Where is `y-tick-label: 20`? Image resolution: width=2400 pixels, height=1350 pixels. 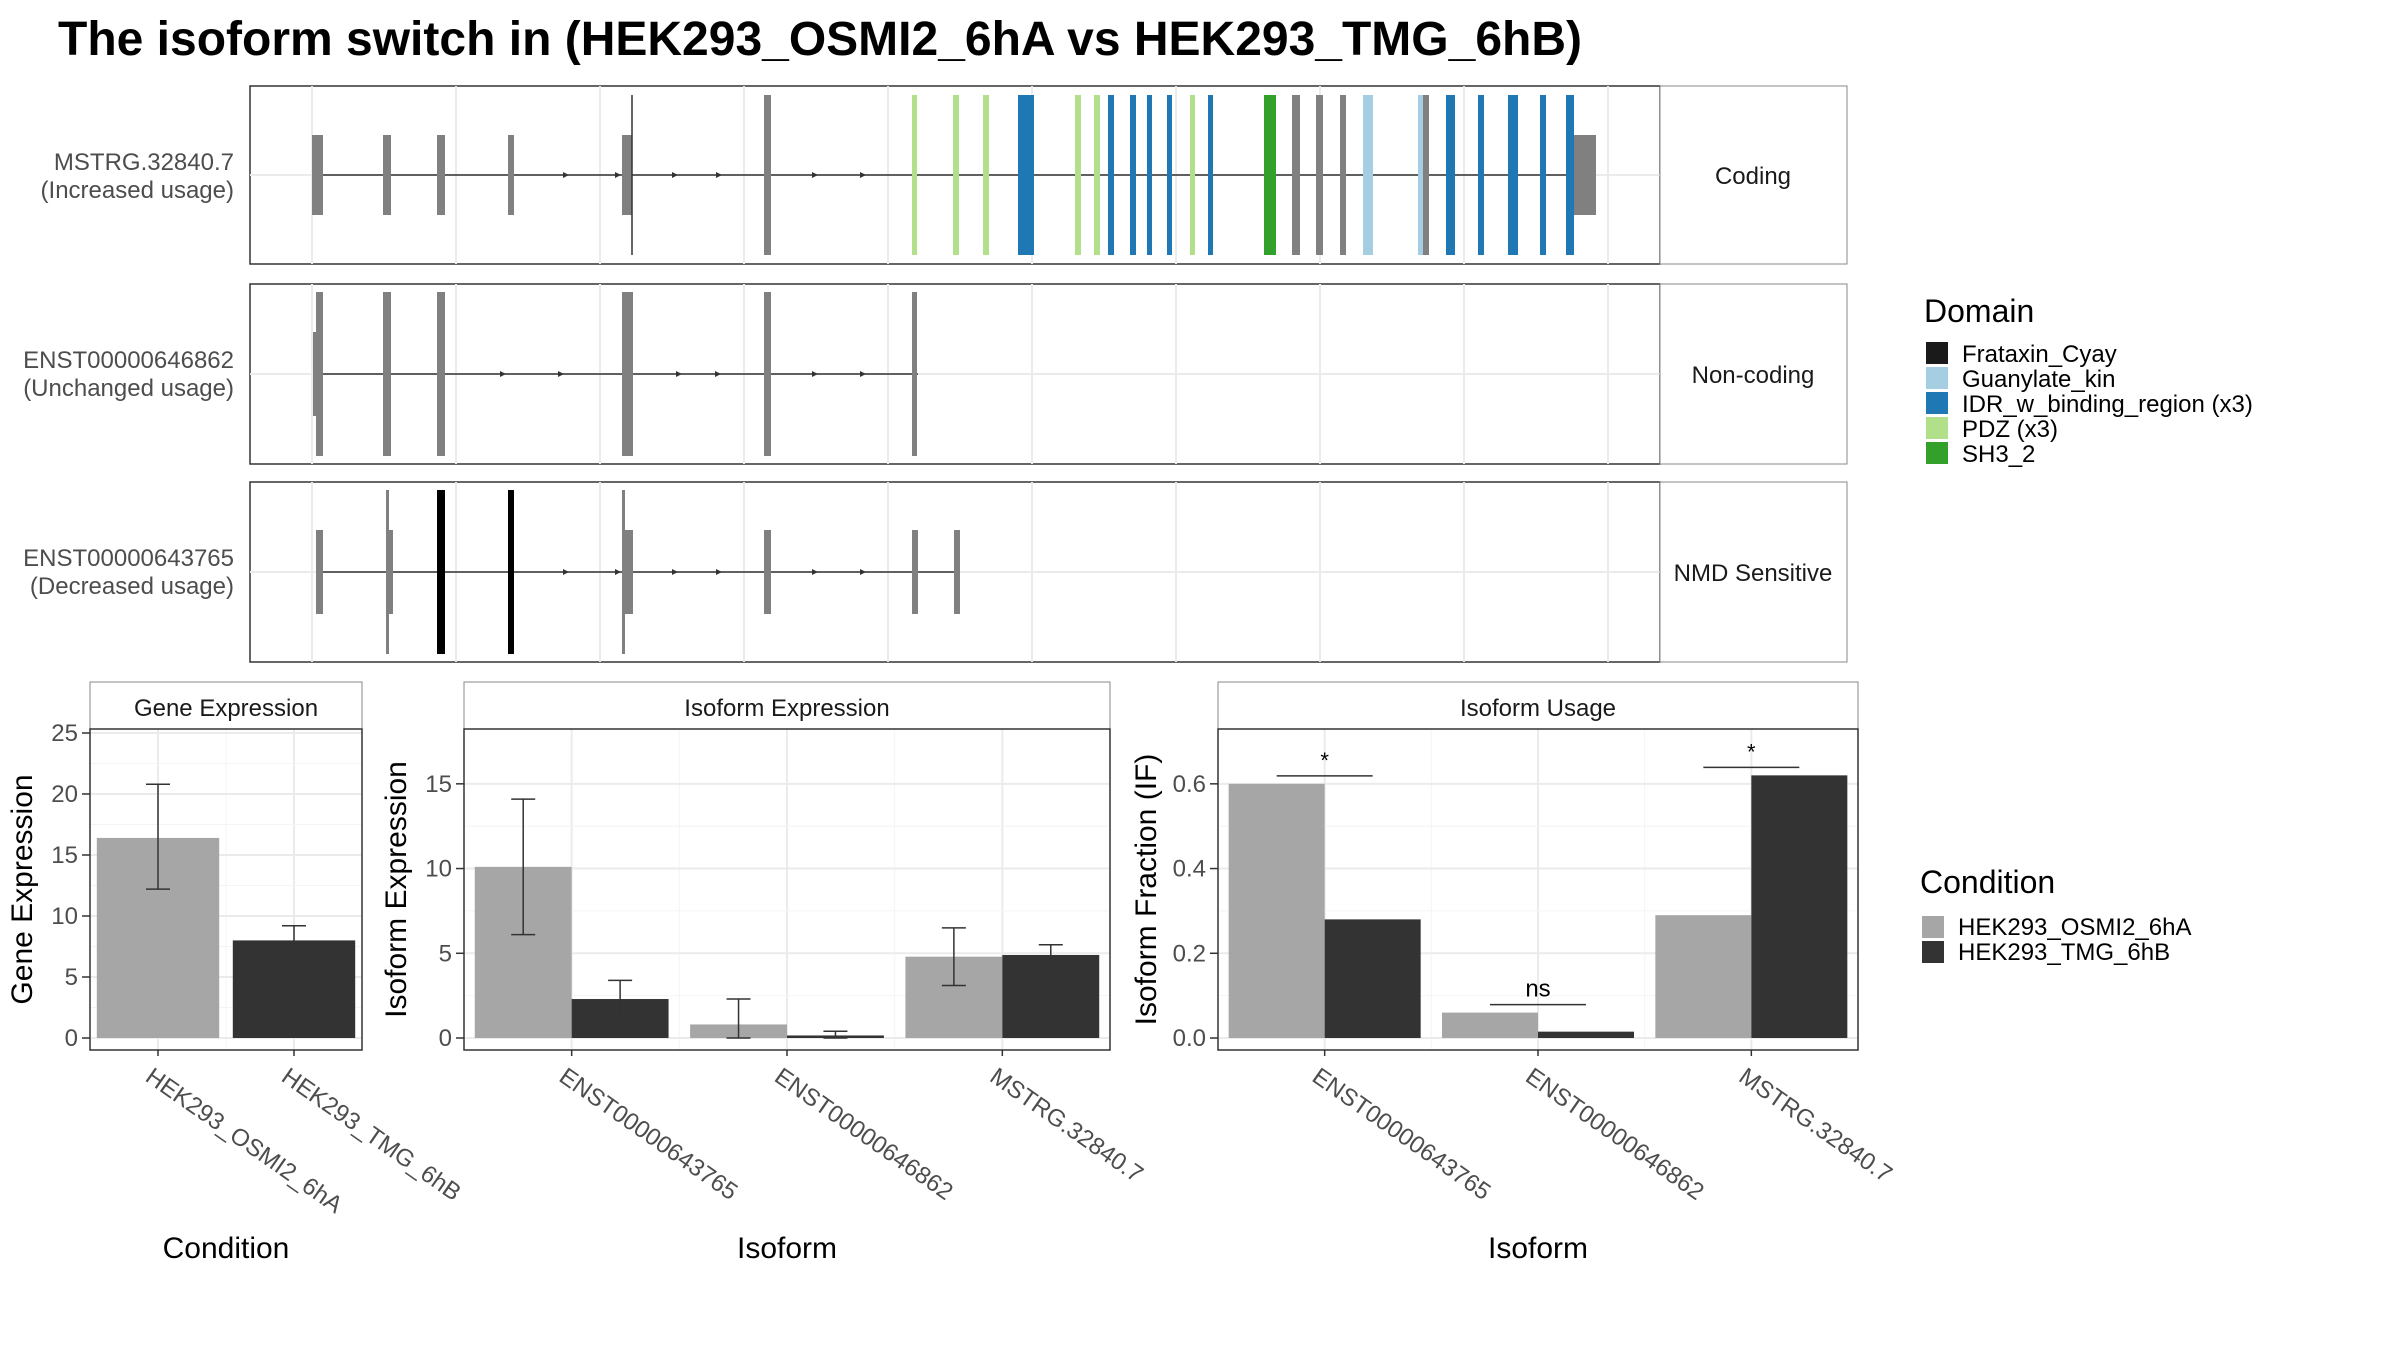 y-tick-label: 20 is located at coordinates (64, 794).